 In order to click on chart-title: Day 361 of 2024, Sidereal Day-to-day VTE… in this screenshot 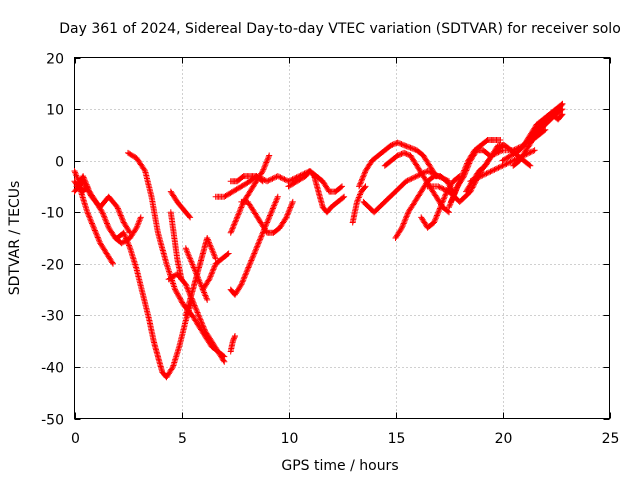, I will do `click(340, 29)`.